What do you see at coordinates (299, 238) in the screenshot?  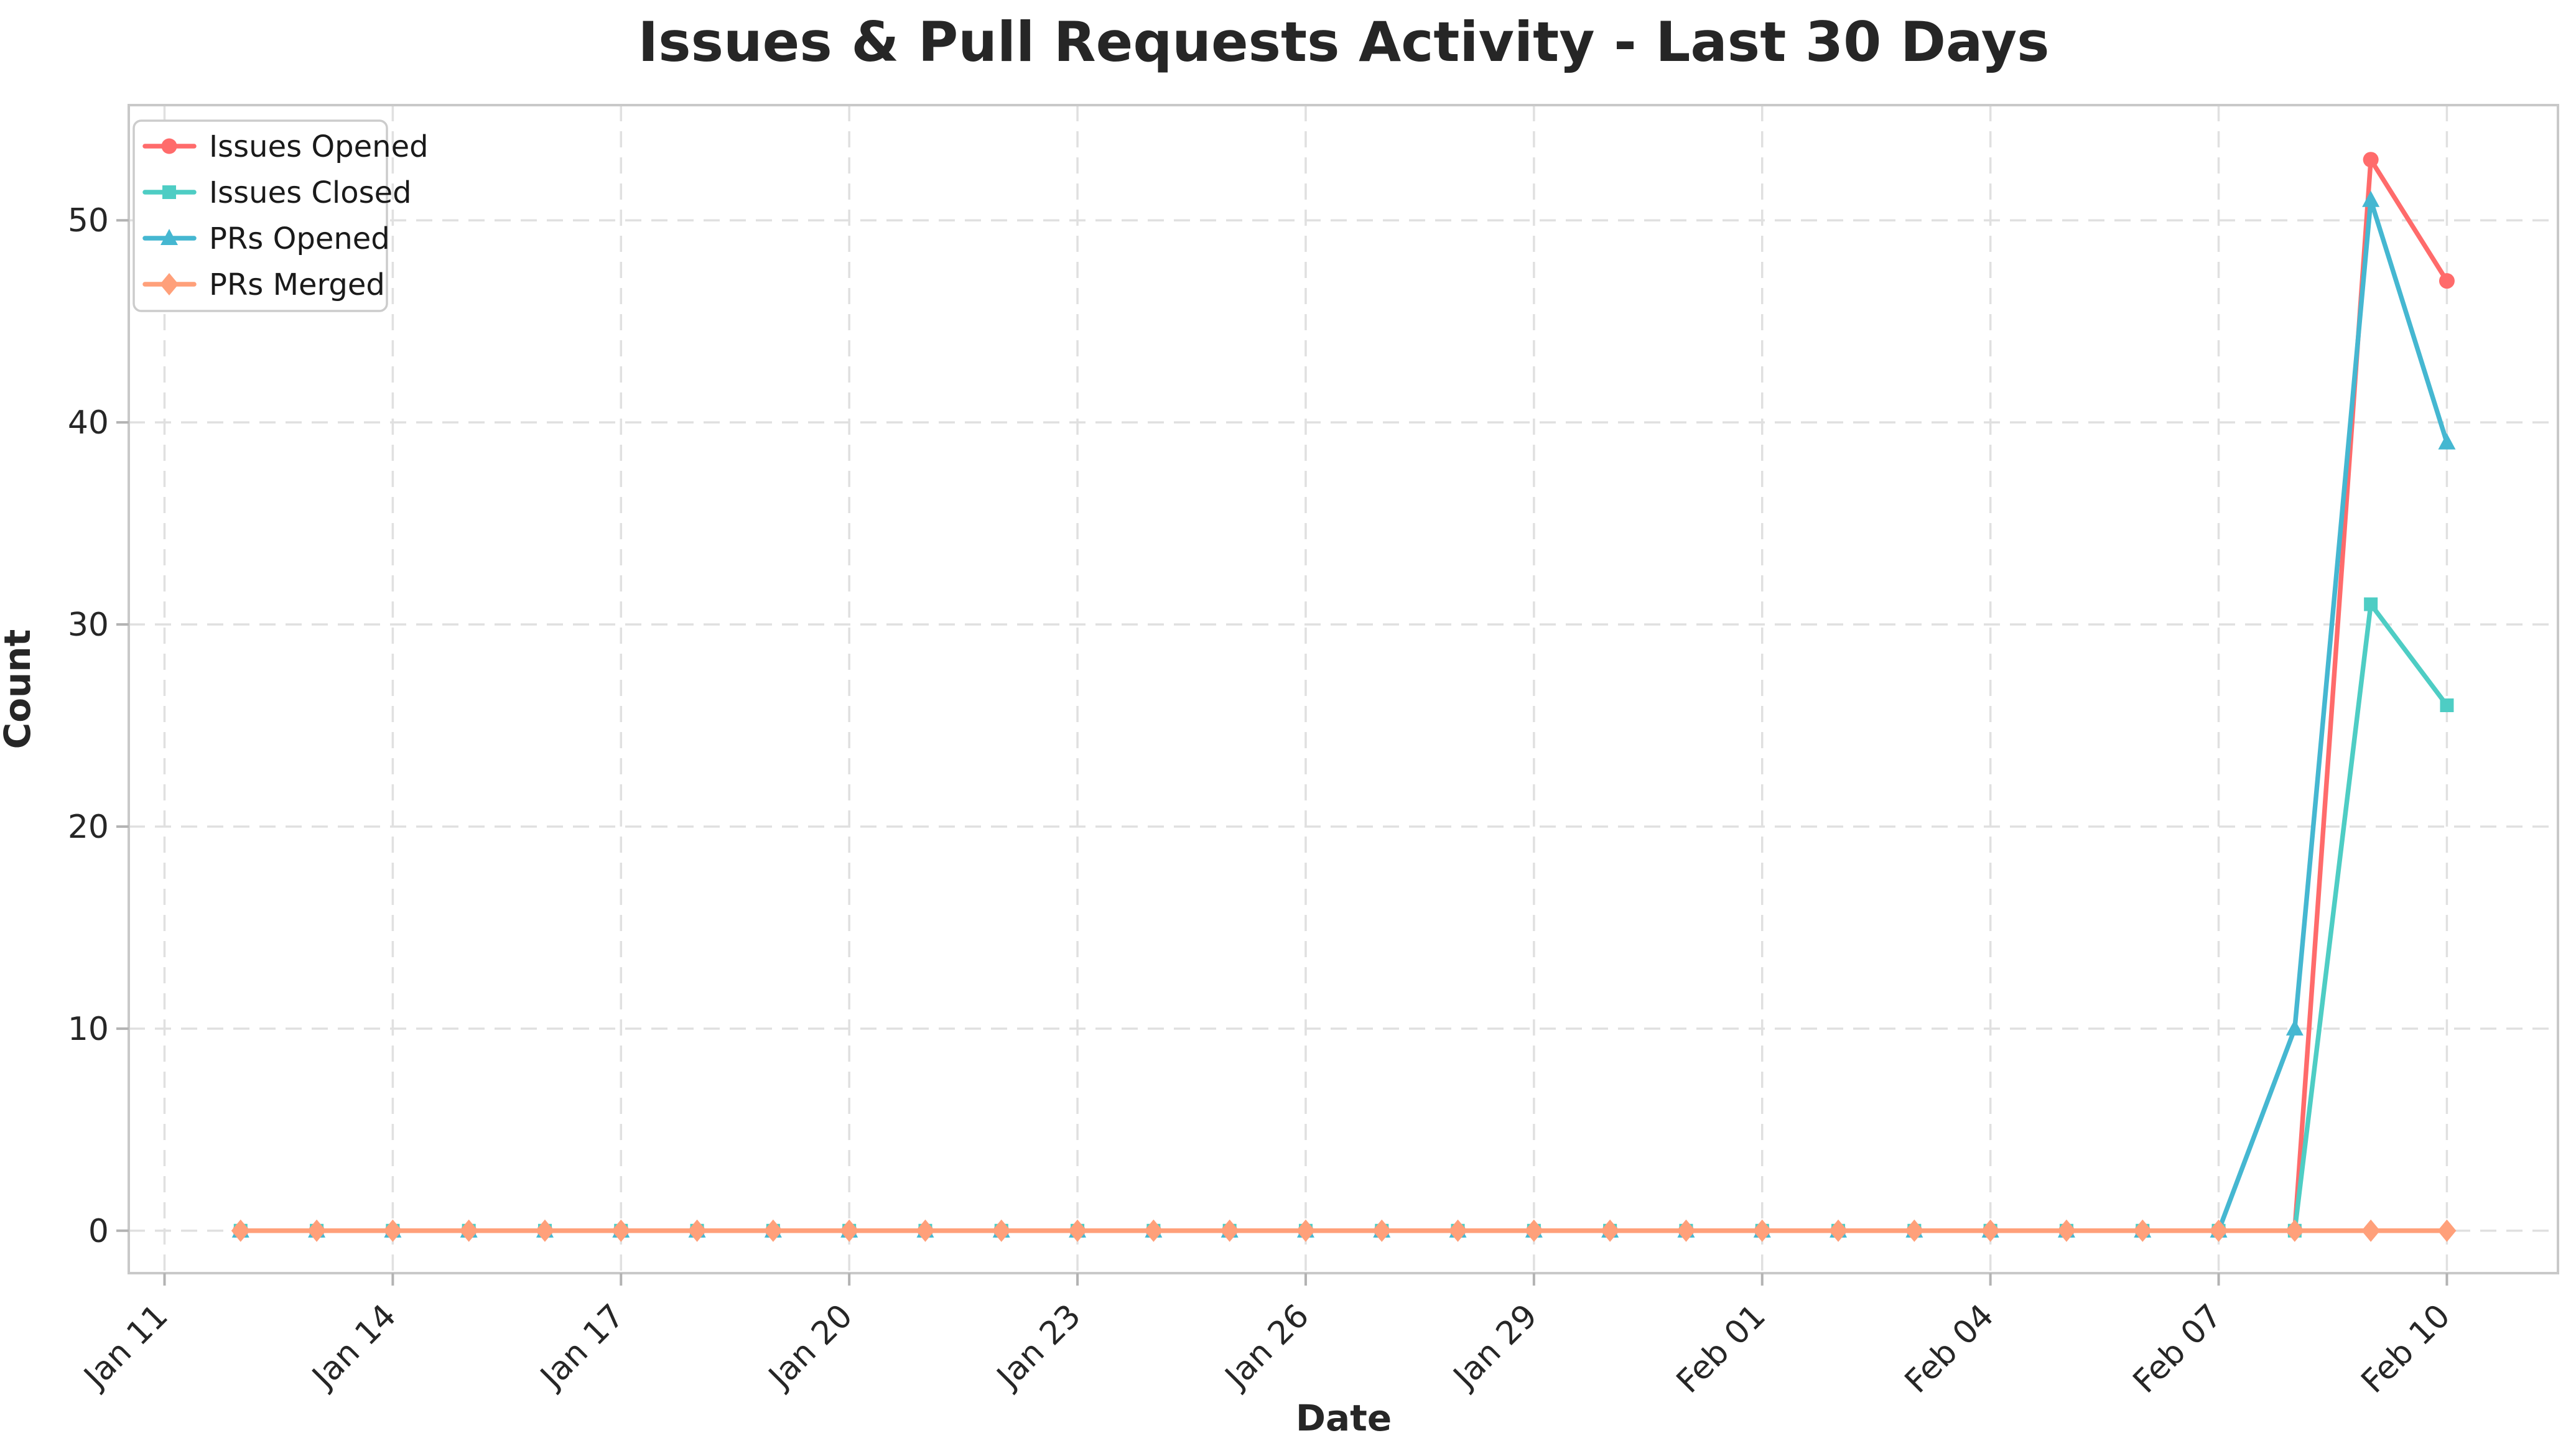 I see `legend-label-prs-opened: PRs Opened` at bounding box center [299, 238].